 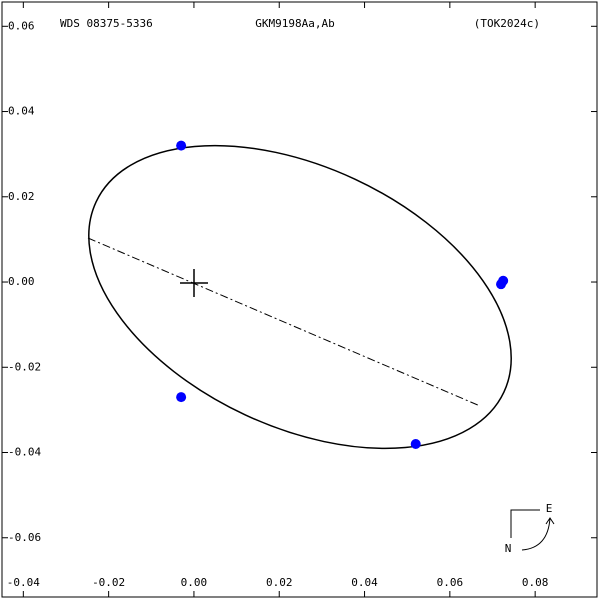 I want to click on y-tick-label: -0.02, so click(x=24, y=366).